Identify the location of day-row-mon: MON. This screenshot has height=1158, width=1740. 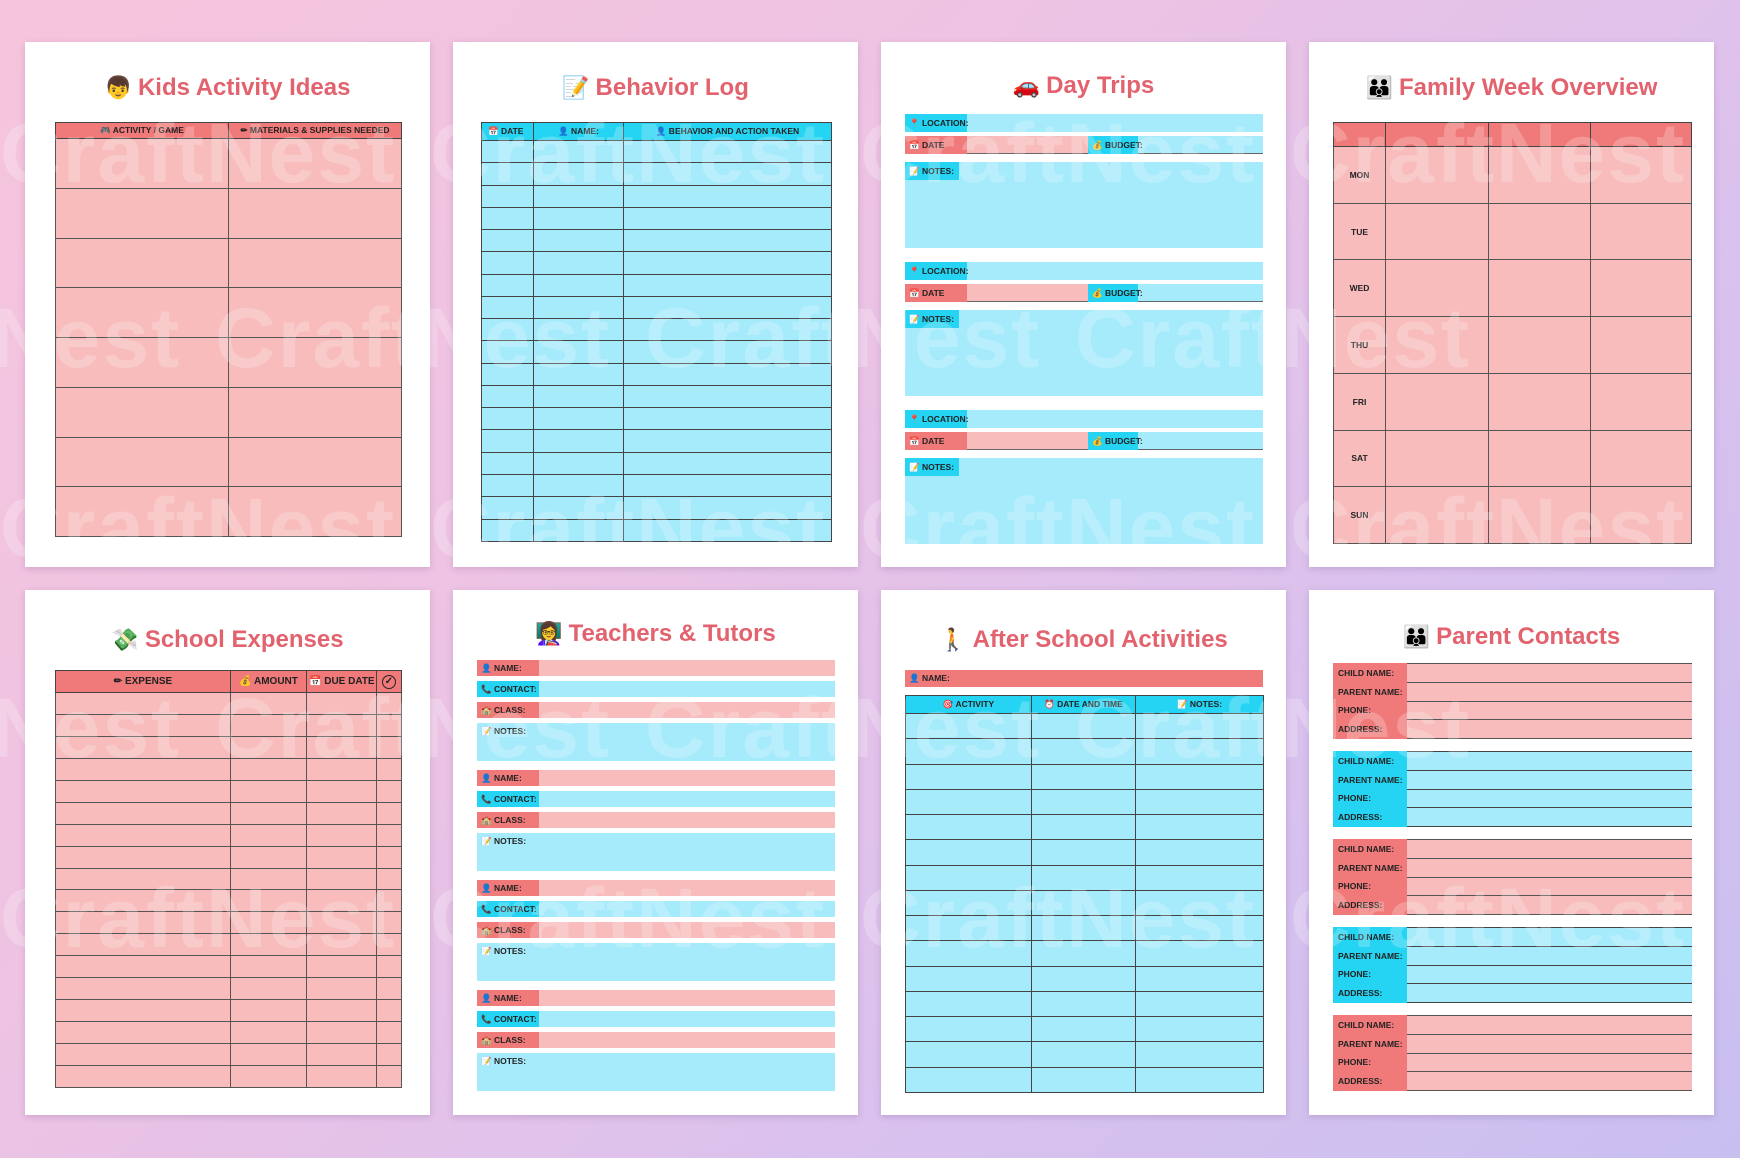
(1512, 175).